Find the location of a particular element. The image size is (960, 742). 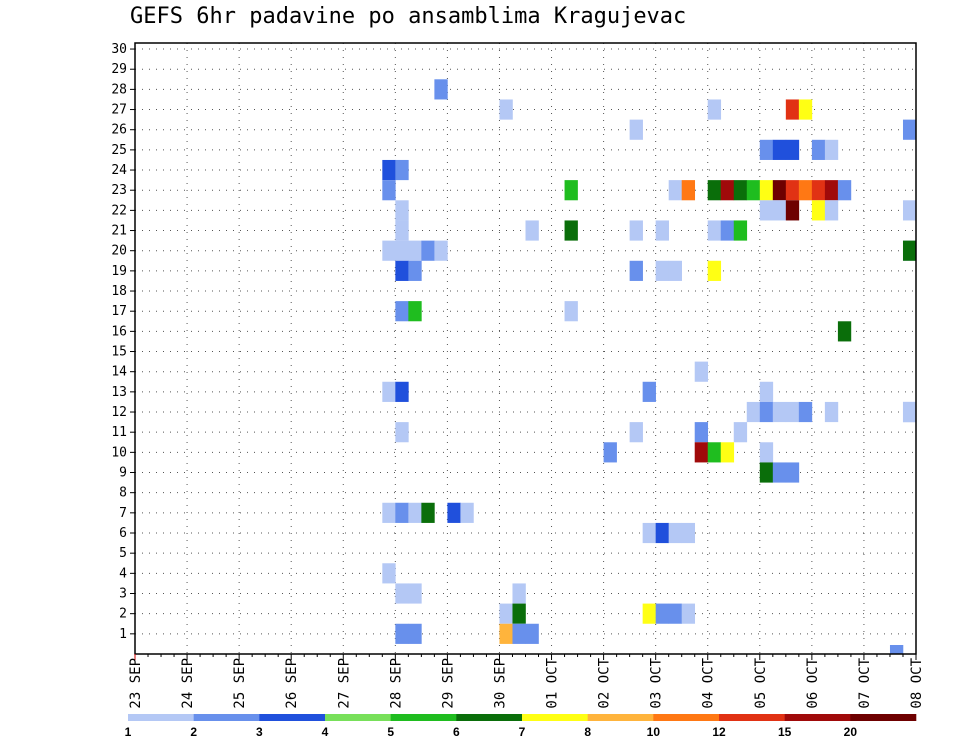

y-tick-label: 18 is located at coordinates (119, 291).